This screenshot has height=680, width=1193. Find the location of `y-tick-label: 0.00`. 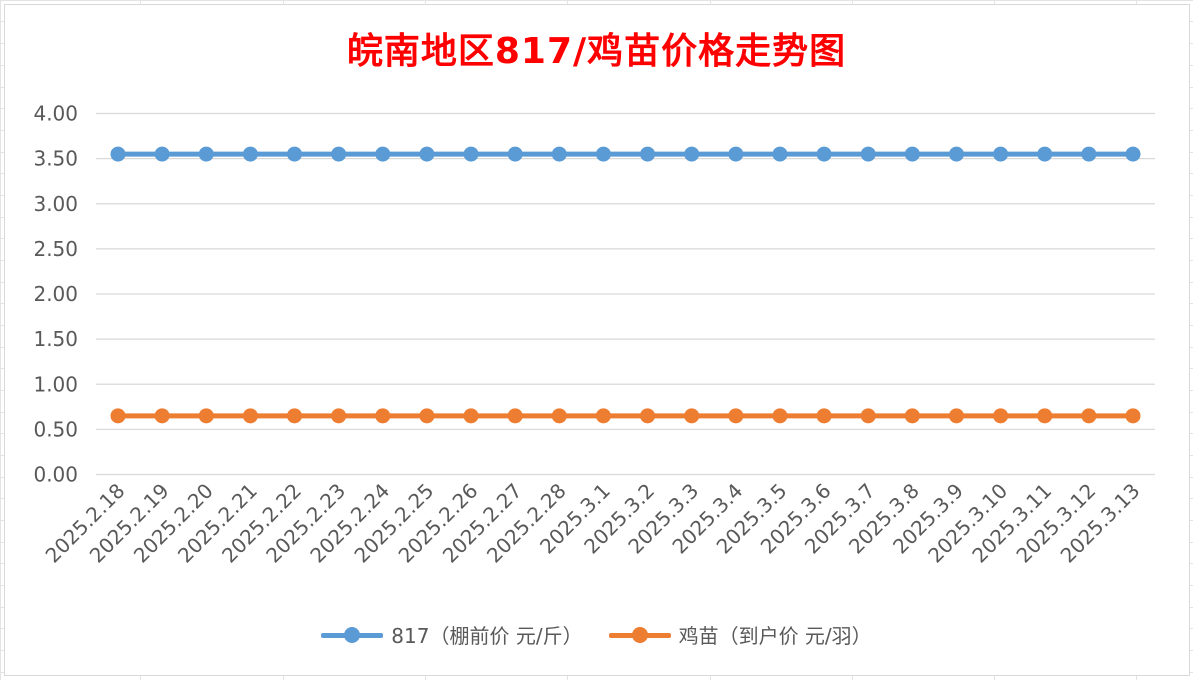

y-tick-label: 0.00 is located at coordinates (55, 475).